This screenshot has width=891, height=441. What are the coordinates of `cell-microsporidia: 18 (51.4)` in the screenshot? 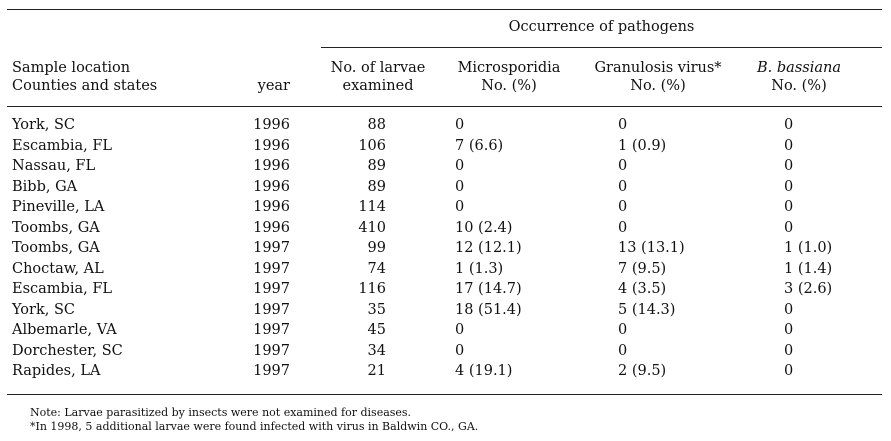 It's located at (488, 309).